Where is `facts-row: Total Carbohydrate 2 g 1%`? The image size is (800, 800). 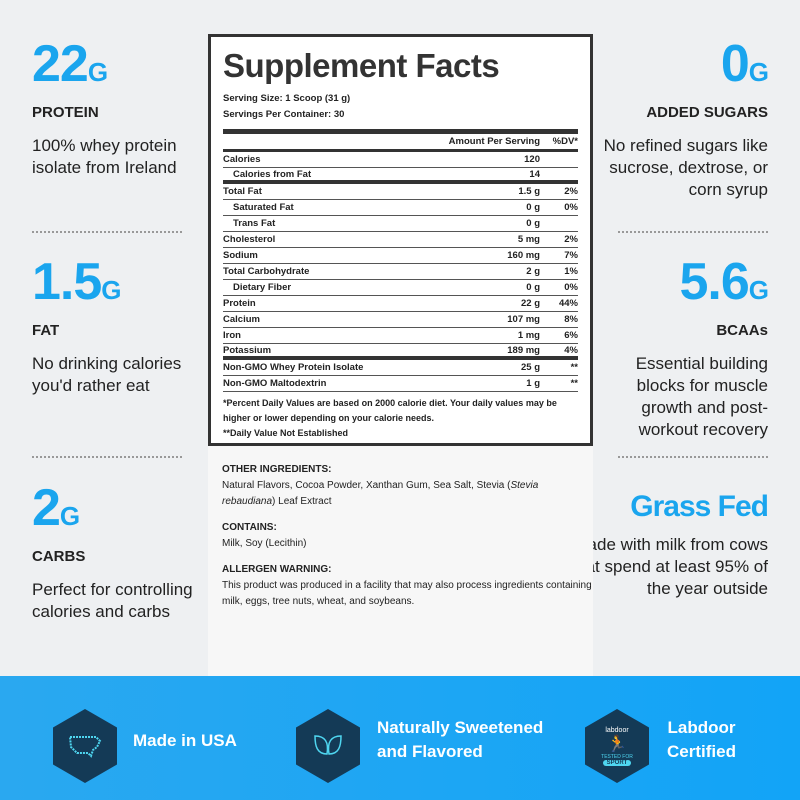
facts-row: Total Carbohydrate 2 g 1% is located at coordinates (400, 272).